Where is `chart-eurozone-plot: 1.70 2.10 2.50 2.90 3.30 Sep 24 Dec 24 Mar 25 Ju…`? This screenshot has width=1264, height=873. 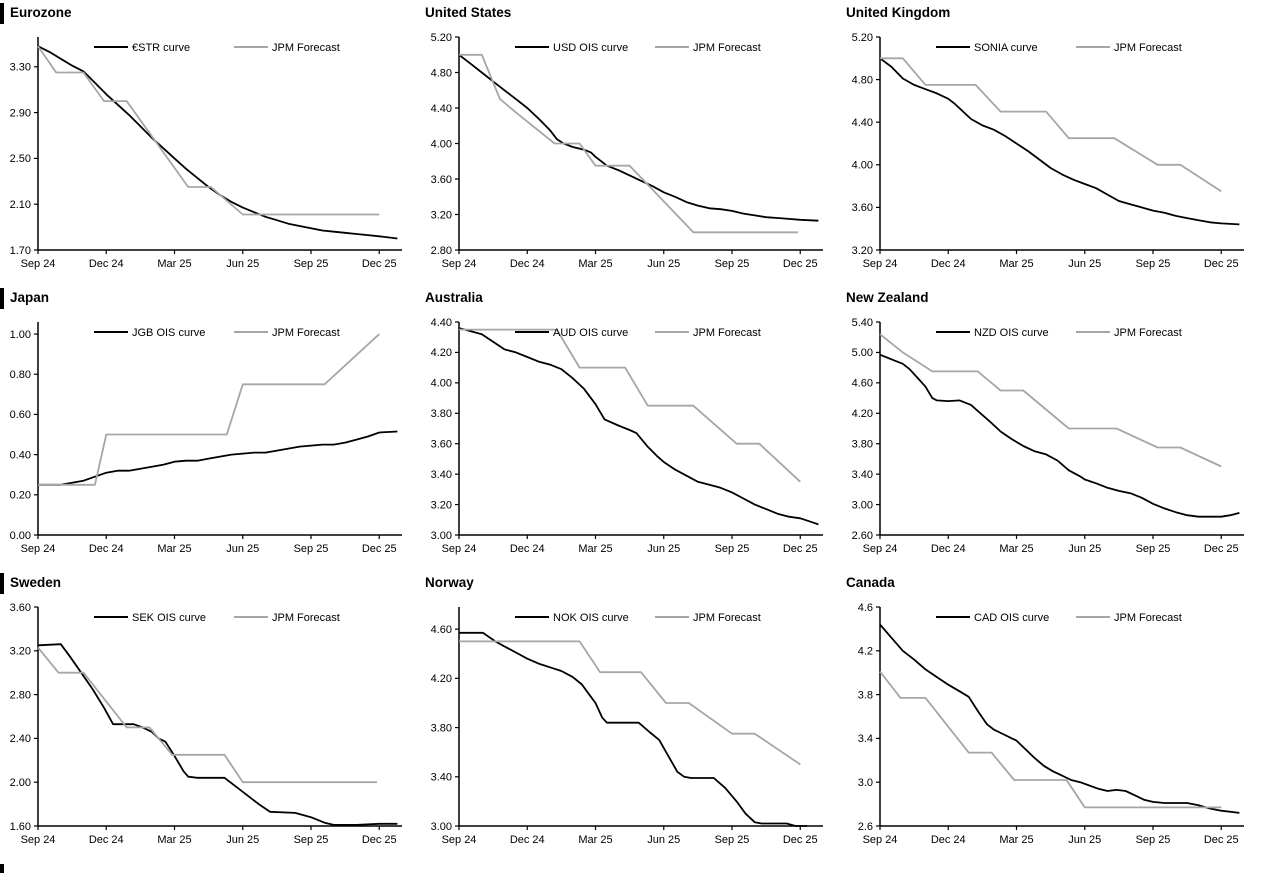 chart-eurozone-plot: 1.70 2.10 2.50 2.90 3.30 Sep 24 Dec 24 Mar 25 Ju… is located at coordinates (206, 153).